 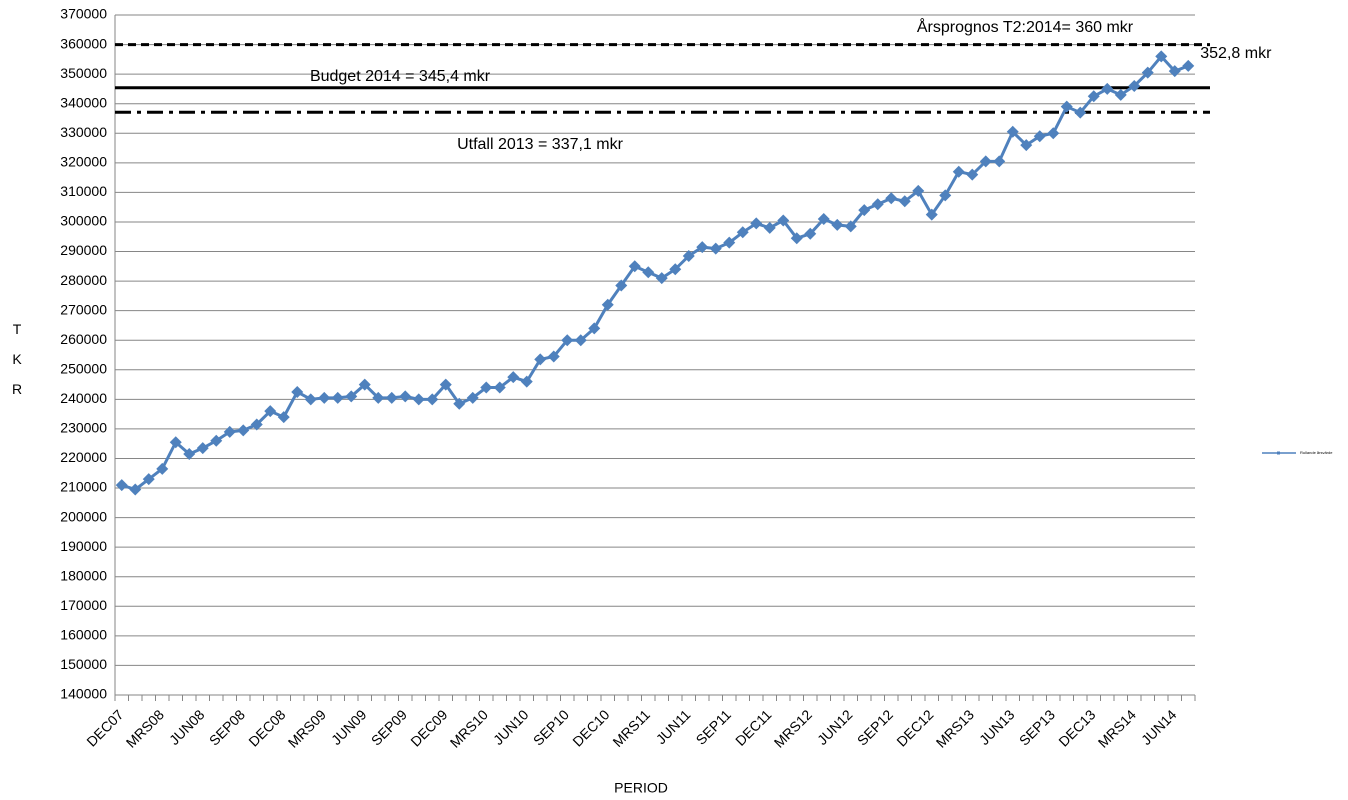 I want to click on x-tick-label: DEC09, so click(x=428, y=727).